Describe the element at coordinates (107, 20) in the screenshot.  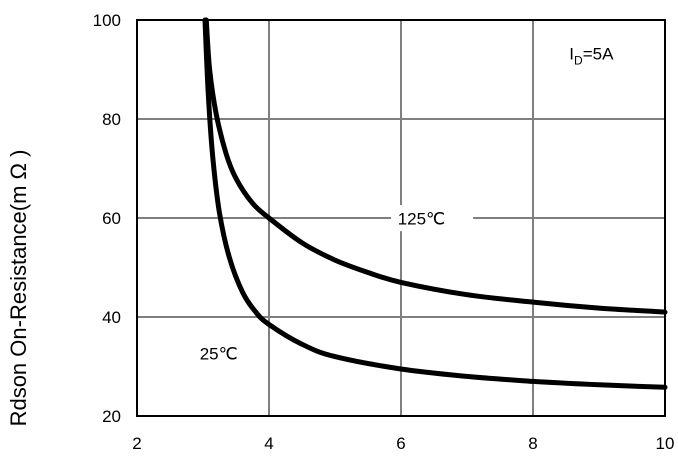
I see `y-tick-label: 100` at that location.